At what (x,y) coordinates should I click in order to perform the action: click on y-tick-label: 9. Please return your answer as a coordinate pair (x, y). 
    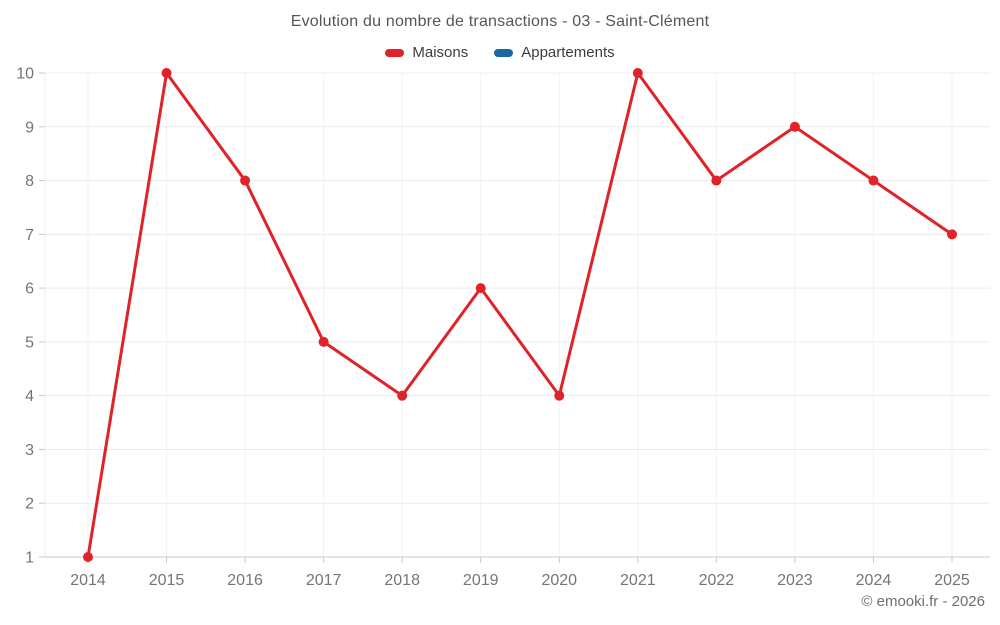
    Looking at the image, I should click on (29, 127).